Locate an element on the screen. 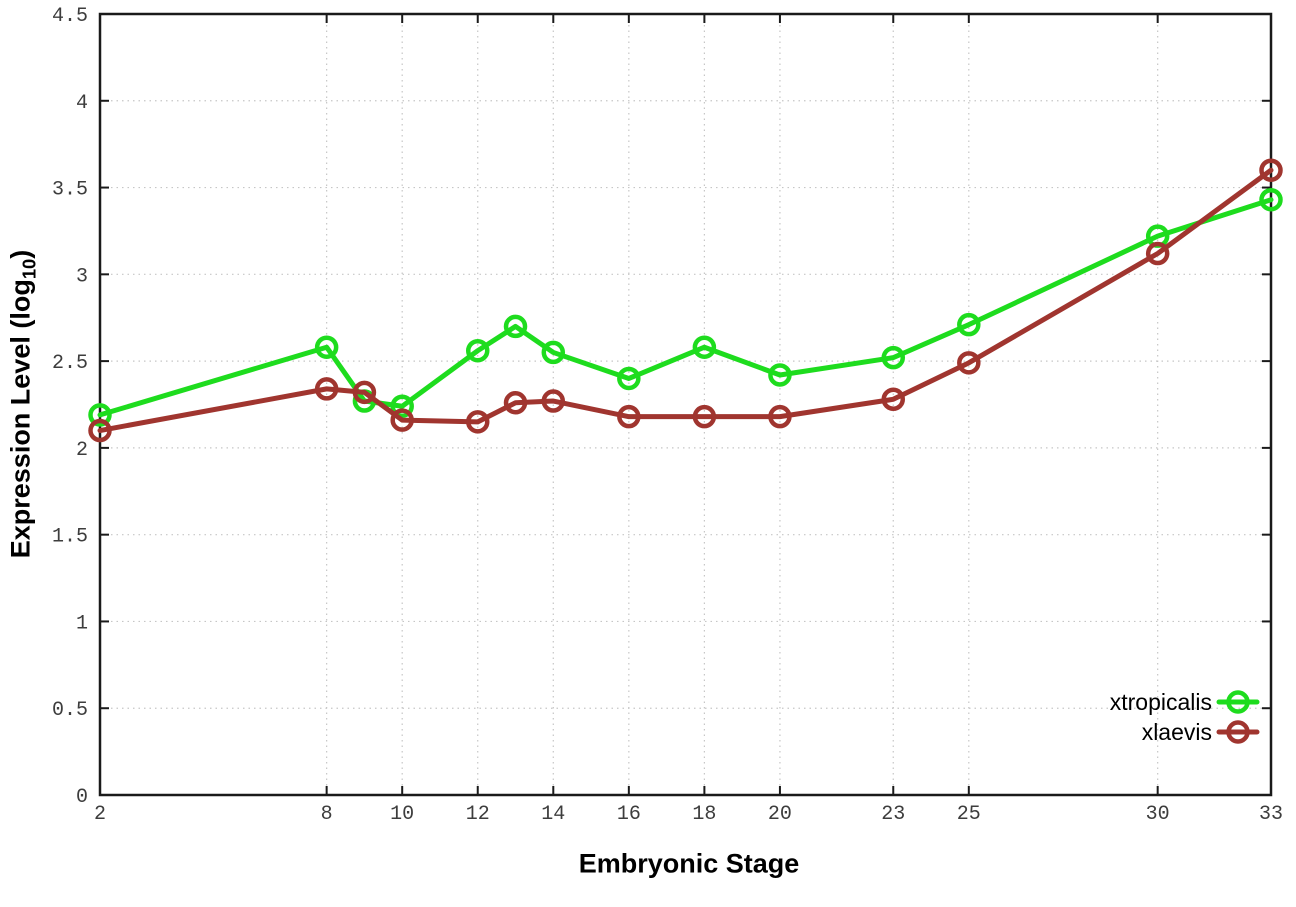 Image resolution: width=1296 pixels, height=907 pixels. y-axis-title-close: ) is located at coordinates (20, 254).